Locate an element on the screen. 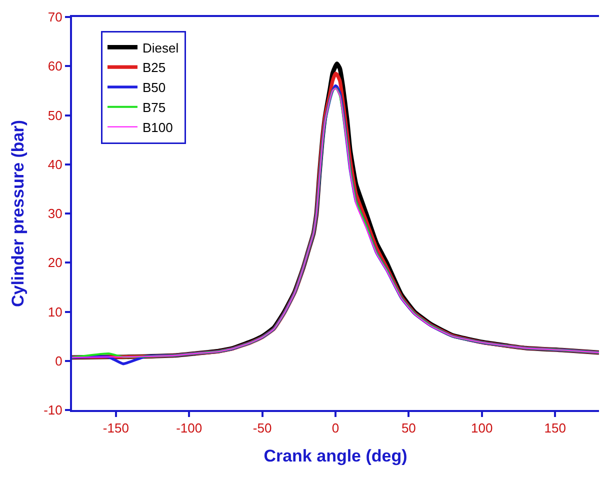  y-axis-title: Cylinder pressure (bar) is located at coordinates (18, 214).